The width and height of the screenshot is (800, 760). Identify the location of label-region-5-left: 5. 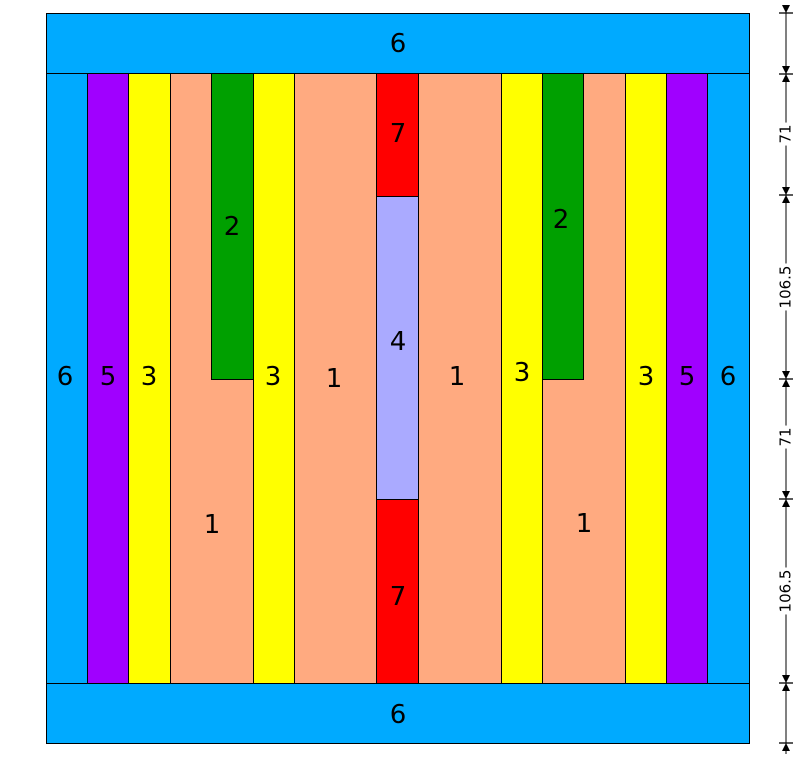
(108, 377).